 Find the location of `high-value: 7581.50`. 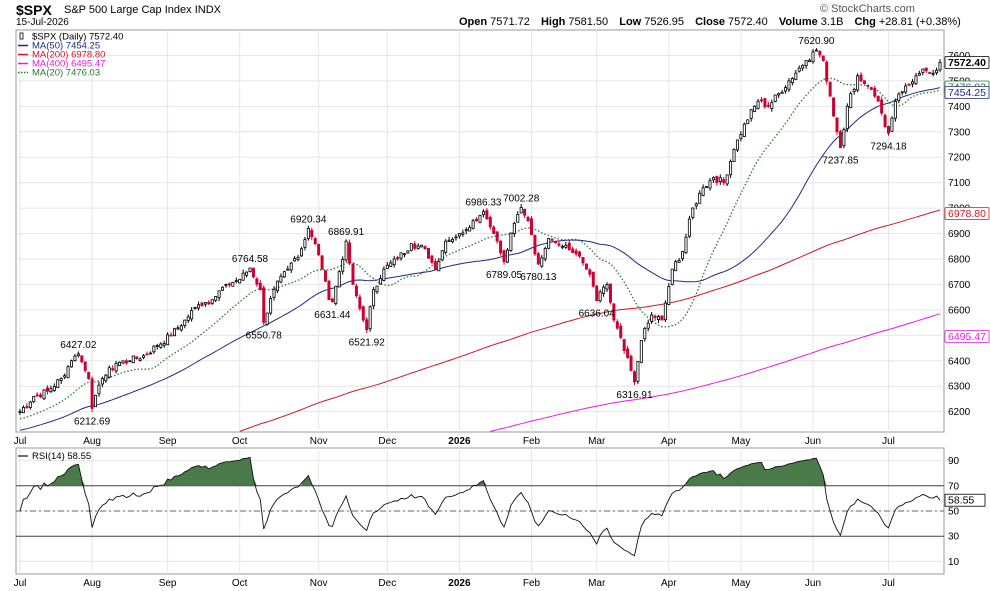

high-value: 7581.50 is located at coordinates (588, 22).